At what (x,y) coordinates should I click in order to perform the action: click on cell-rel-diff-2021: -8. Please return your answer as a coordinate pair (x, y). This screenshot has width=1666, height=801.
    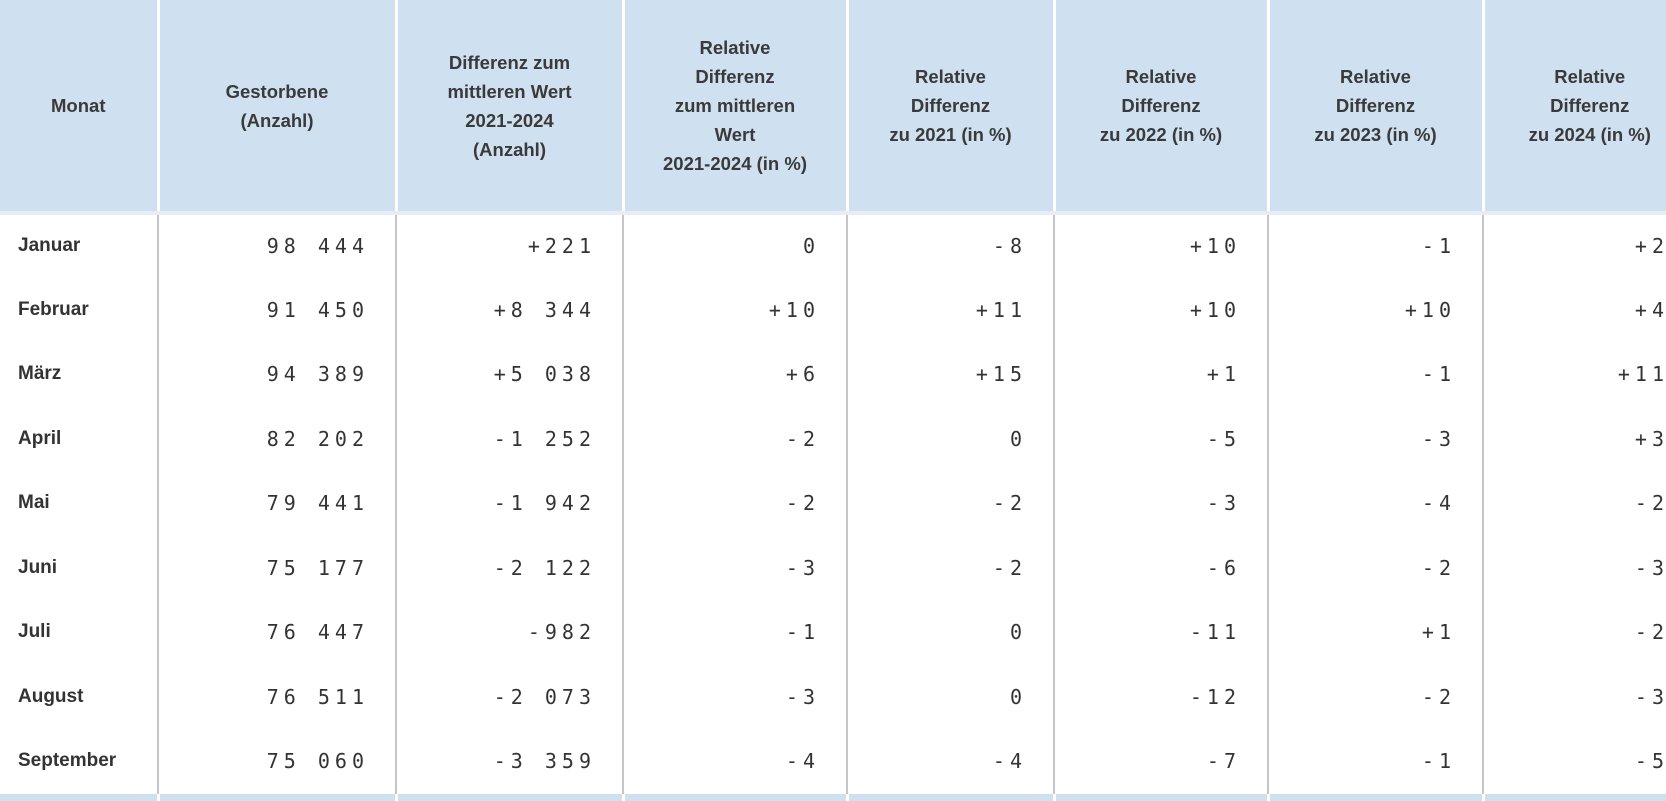
    Looking at the image, I should click on (950, 245).